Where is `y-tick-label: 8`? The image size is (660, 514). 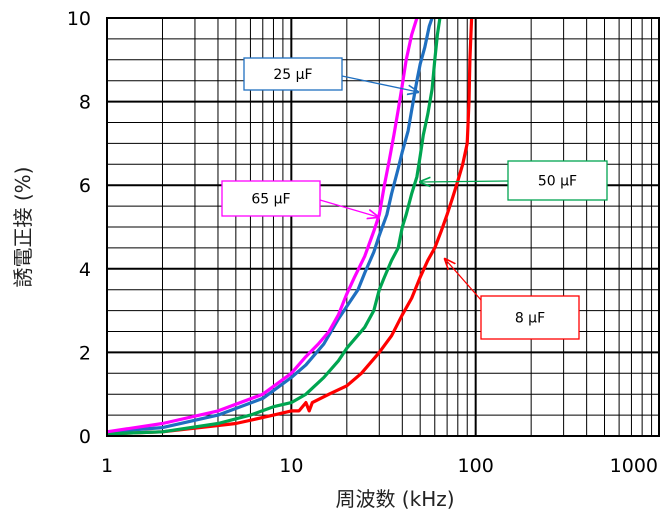
y-tick-label: 8 is located at coordinates (85, 103).